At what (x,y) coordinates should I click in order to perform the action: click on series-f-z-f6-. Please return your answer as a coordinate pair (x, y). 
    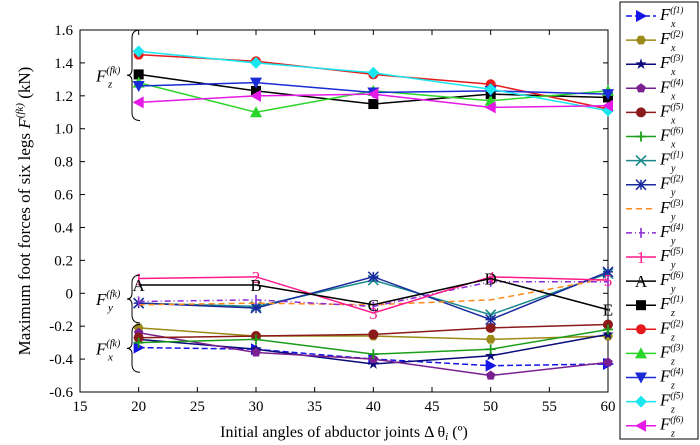
    Looking at the image, I should click on (372, 101).